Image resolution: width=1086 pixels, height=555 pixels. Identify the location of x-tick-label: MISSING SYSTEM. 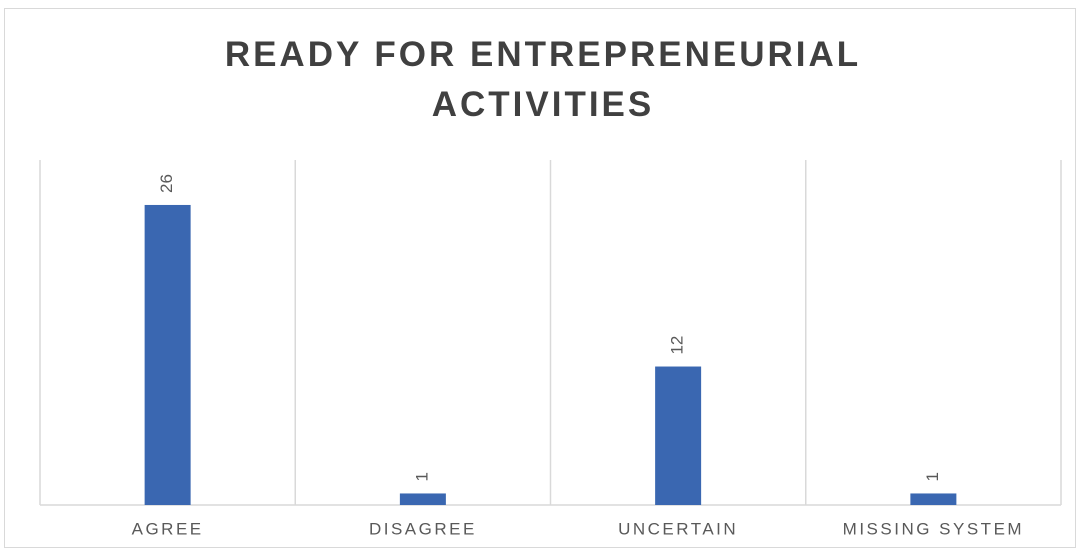
(933, 528).